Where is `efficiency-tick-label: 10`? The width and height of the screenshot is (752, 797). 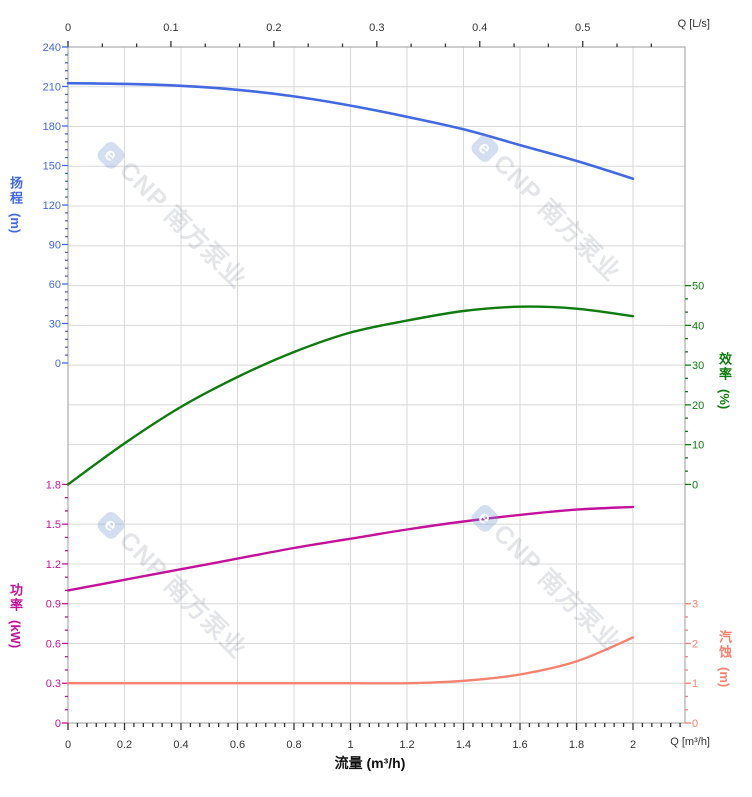
efficiency-tick-label: 10 is located at coordinates (698, 446).